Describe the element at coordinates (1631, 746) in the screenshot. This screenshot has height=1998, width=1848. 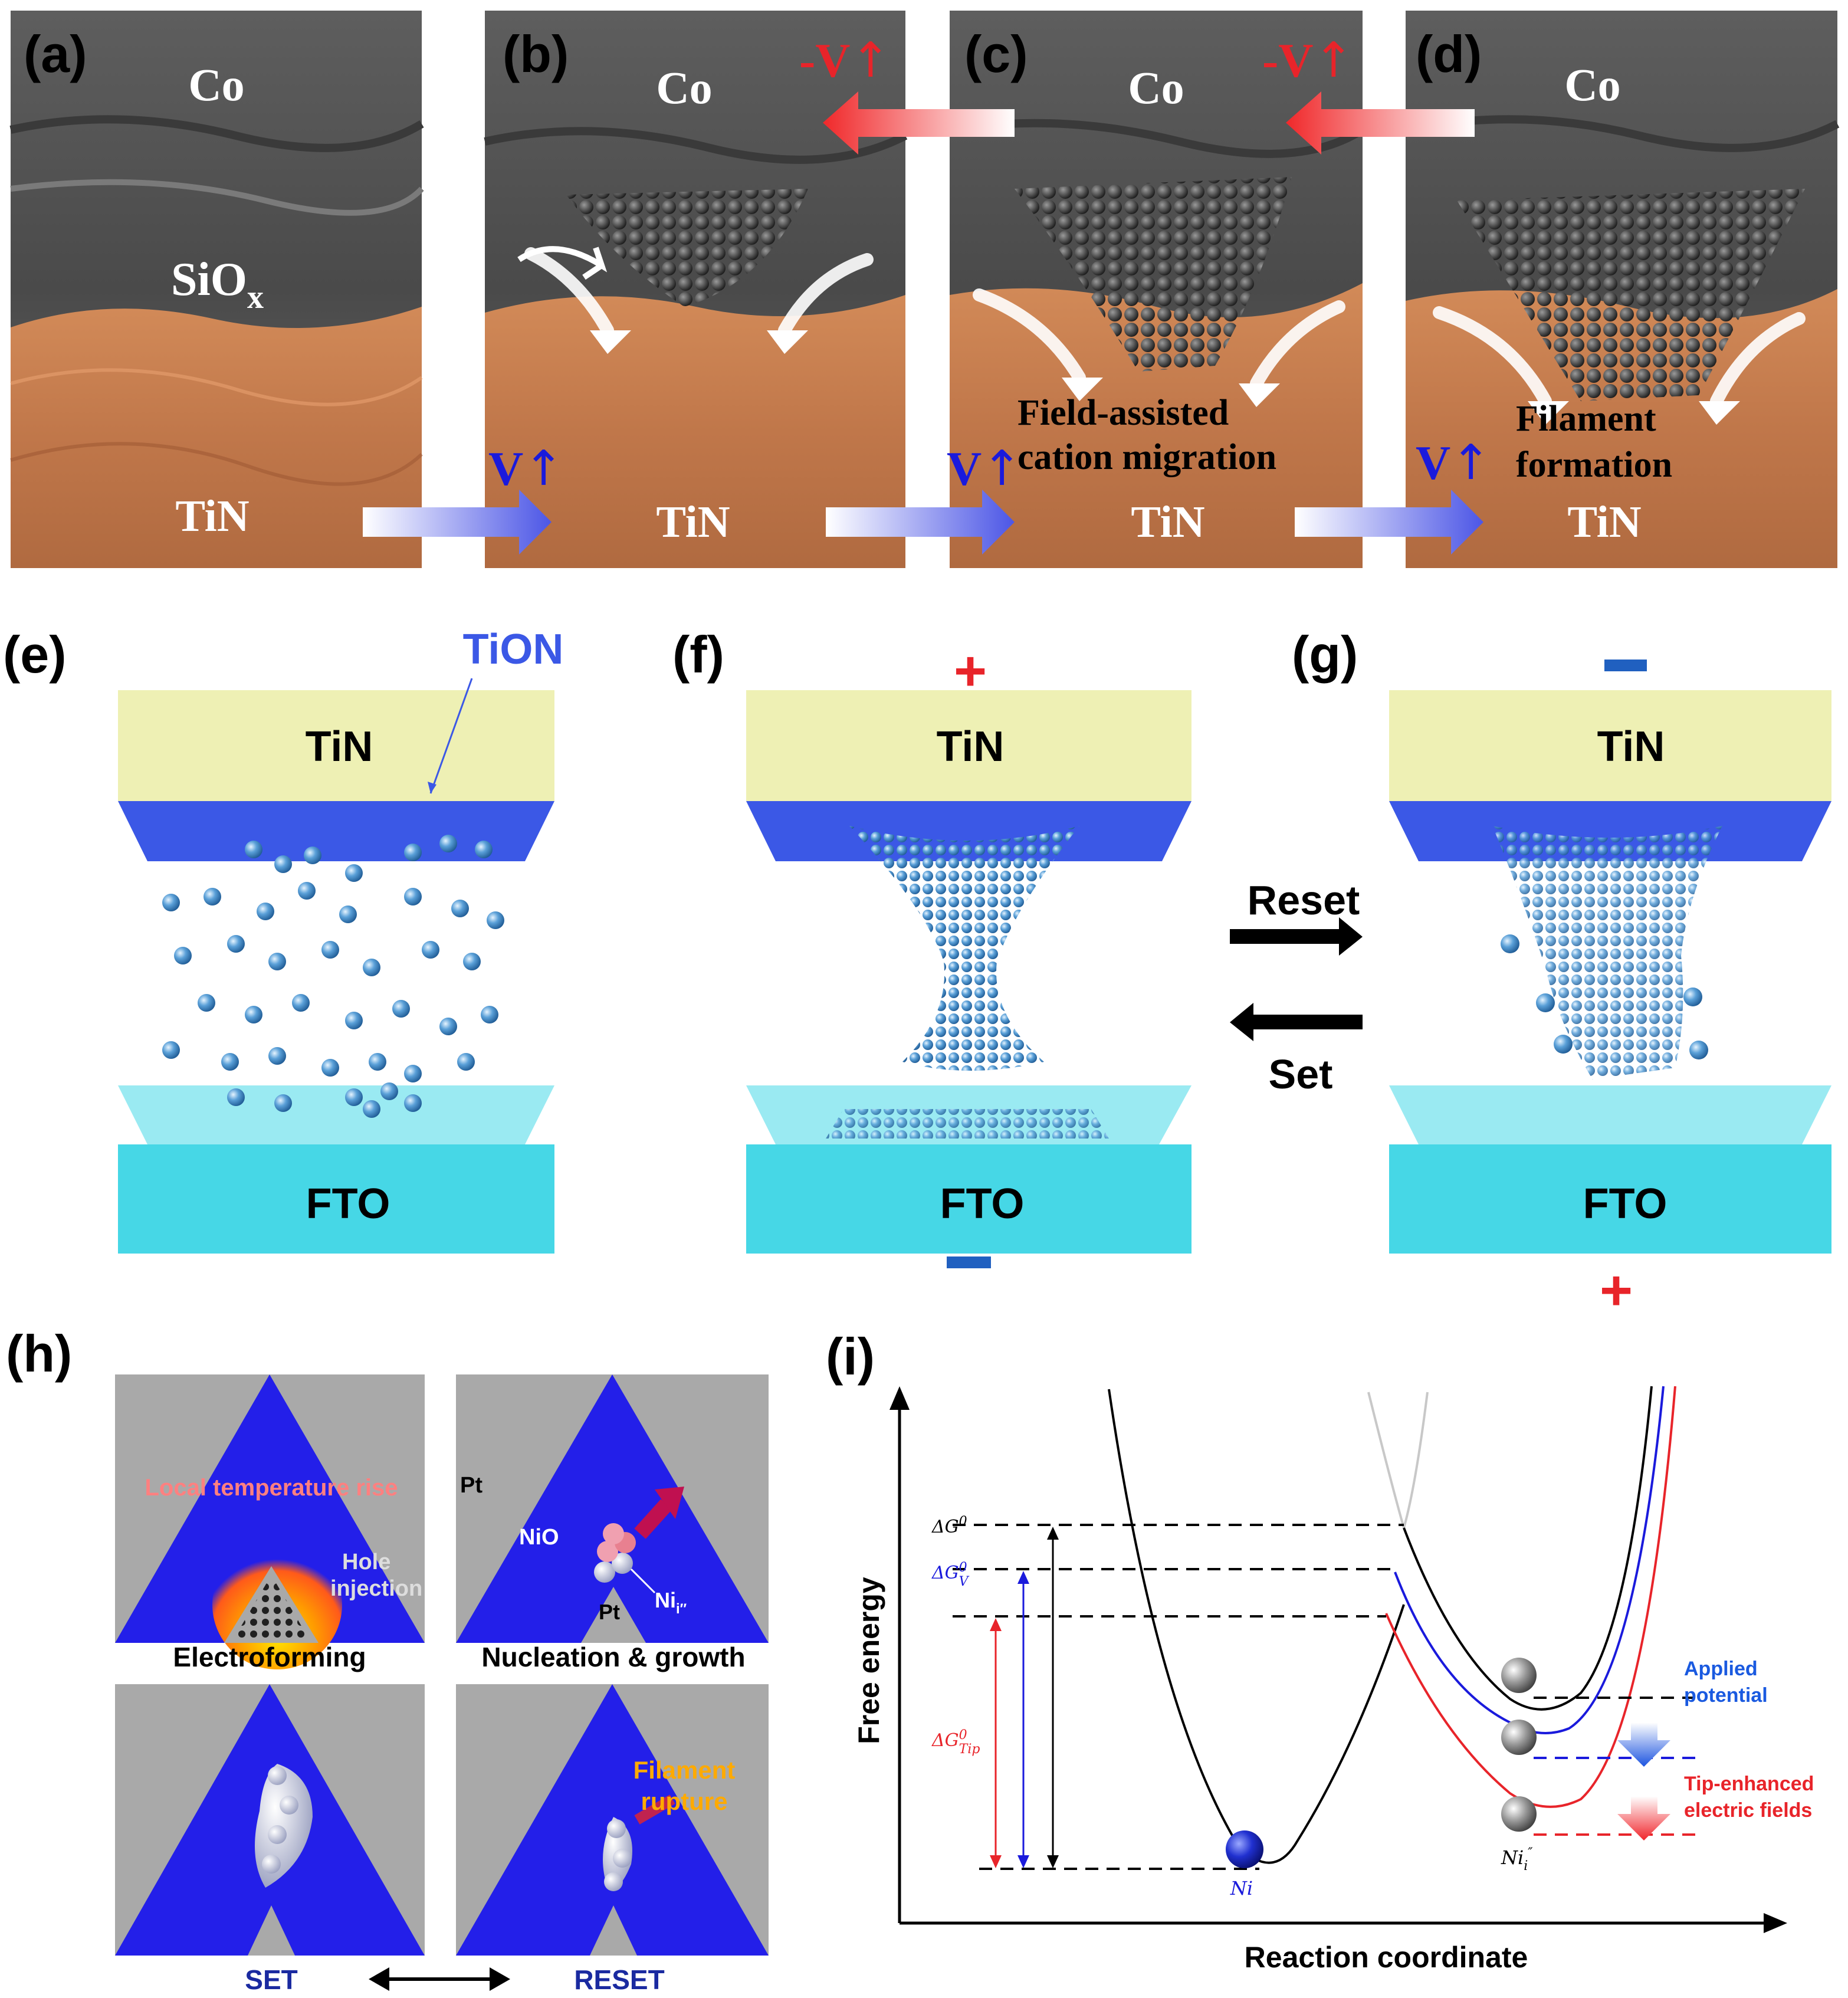
I see `tin-label-g: TiN` at that location.